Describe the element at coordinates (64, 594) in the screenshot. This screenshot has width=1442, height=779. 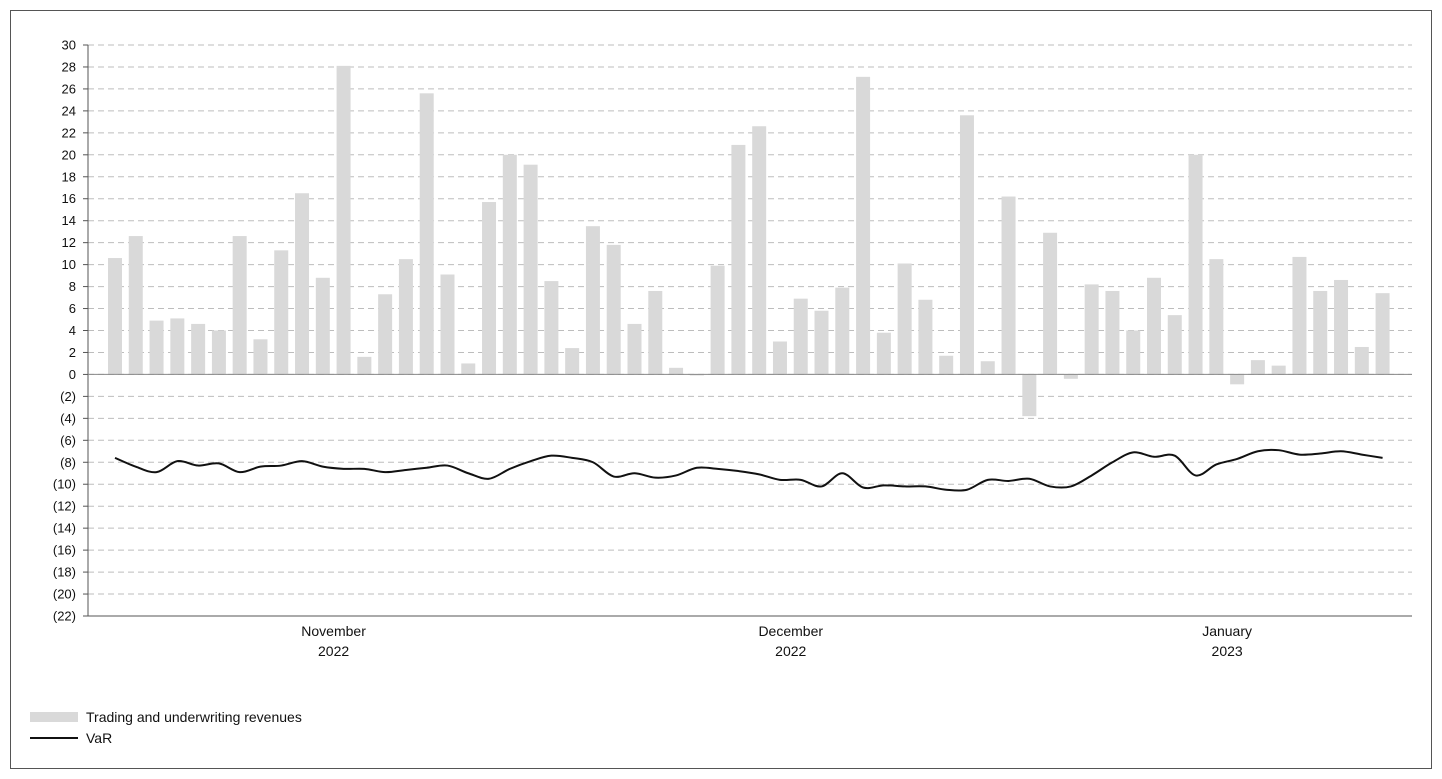
I see `y-tick-label: (20)` at that location.